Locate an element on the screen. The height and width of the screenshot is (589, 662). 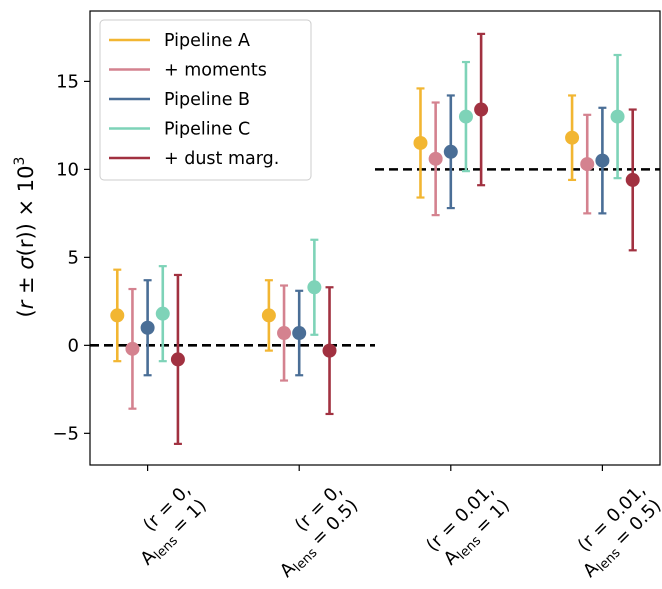
legend-box is located at coordinates (205, 100).